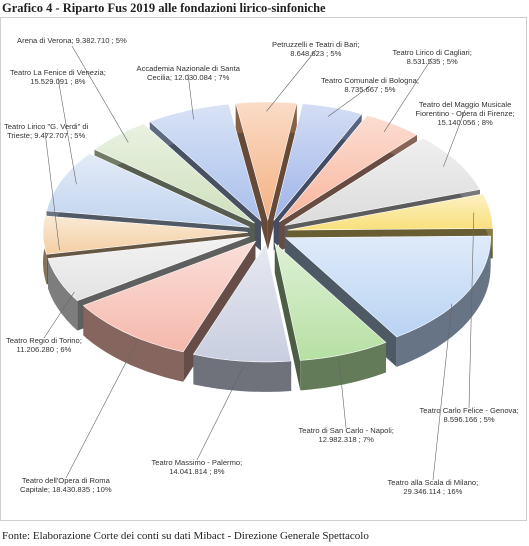  Describe the element at coordinates (316, 53) in the screenshot. I see `slice-label-line: 8.648.623 ; 5%` at that location.